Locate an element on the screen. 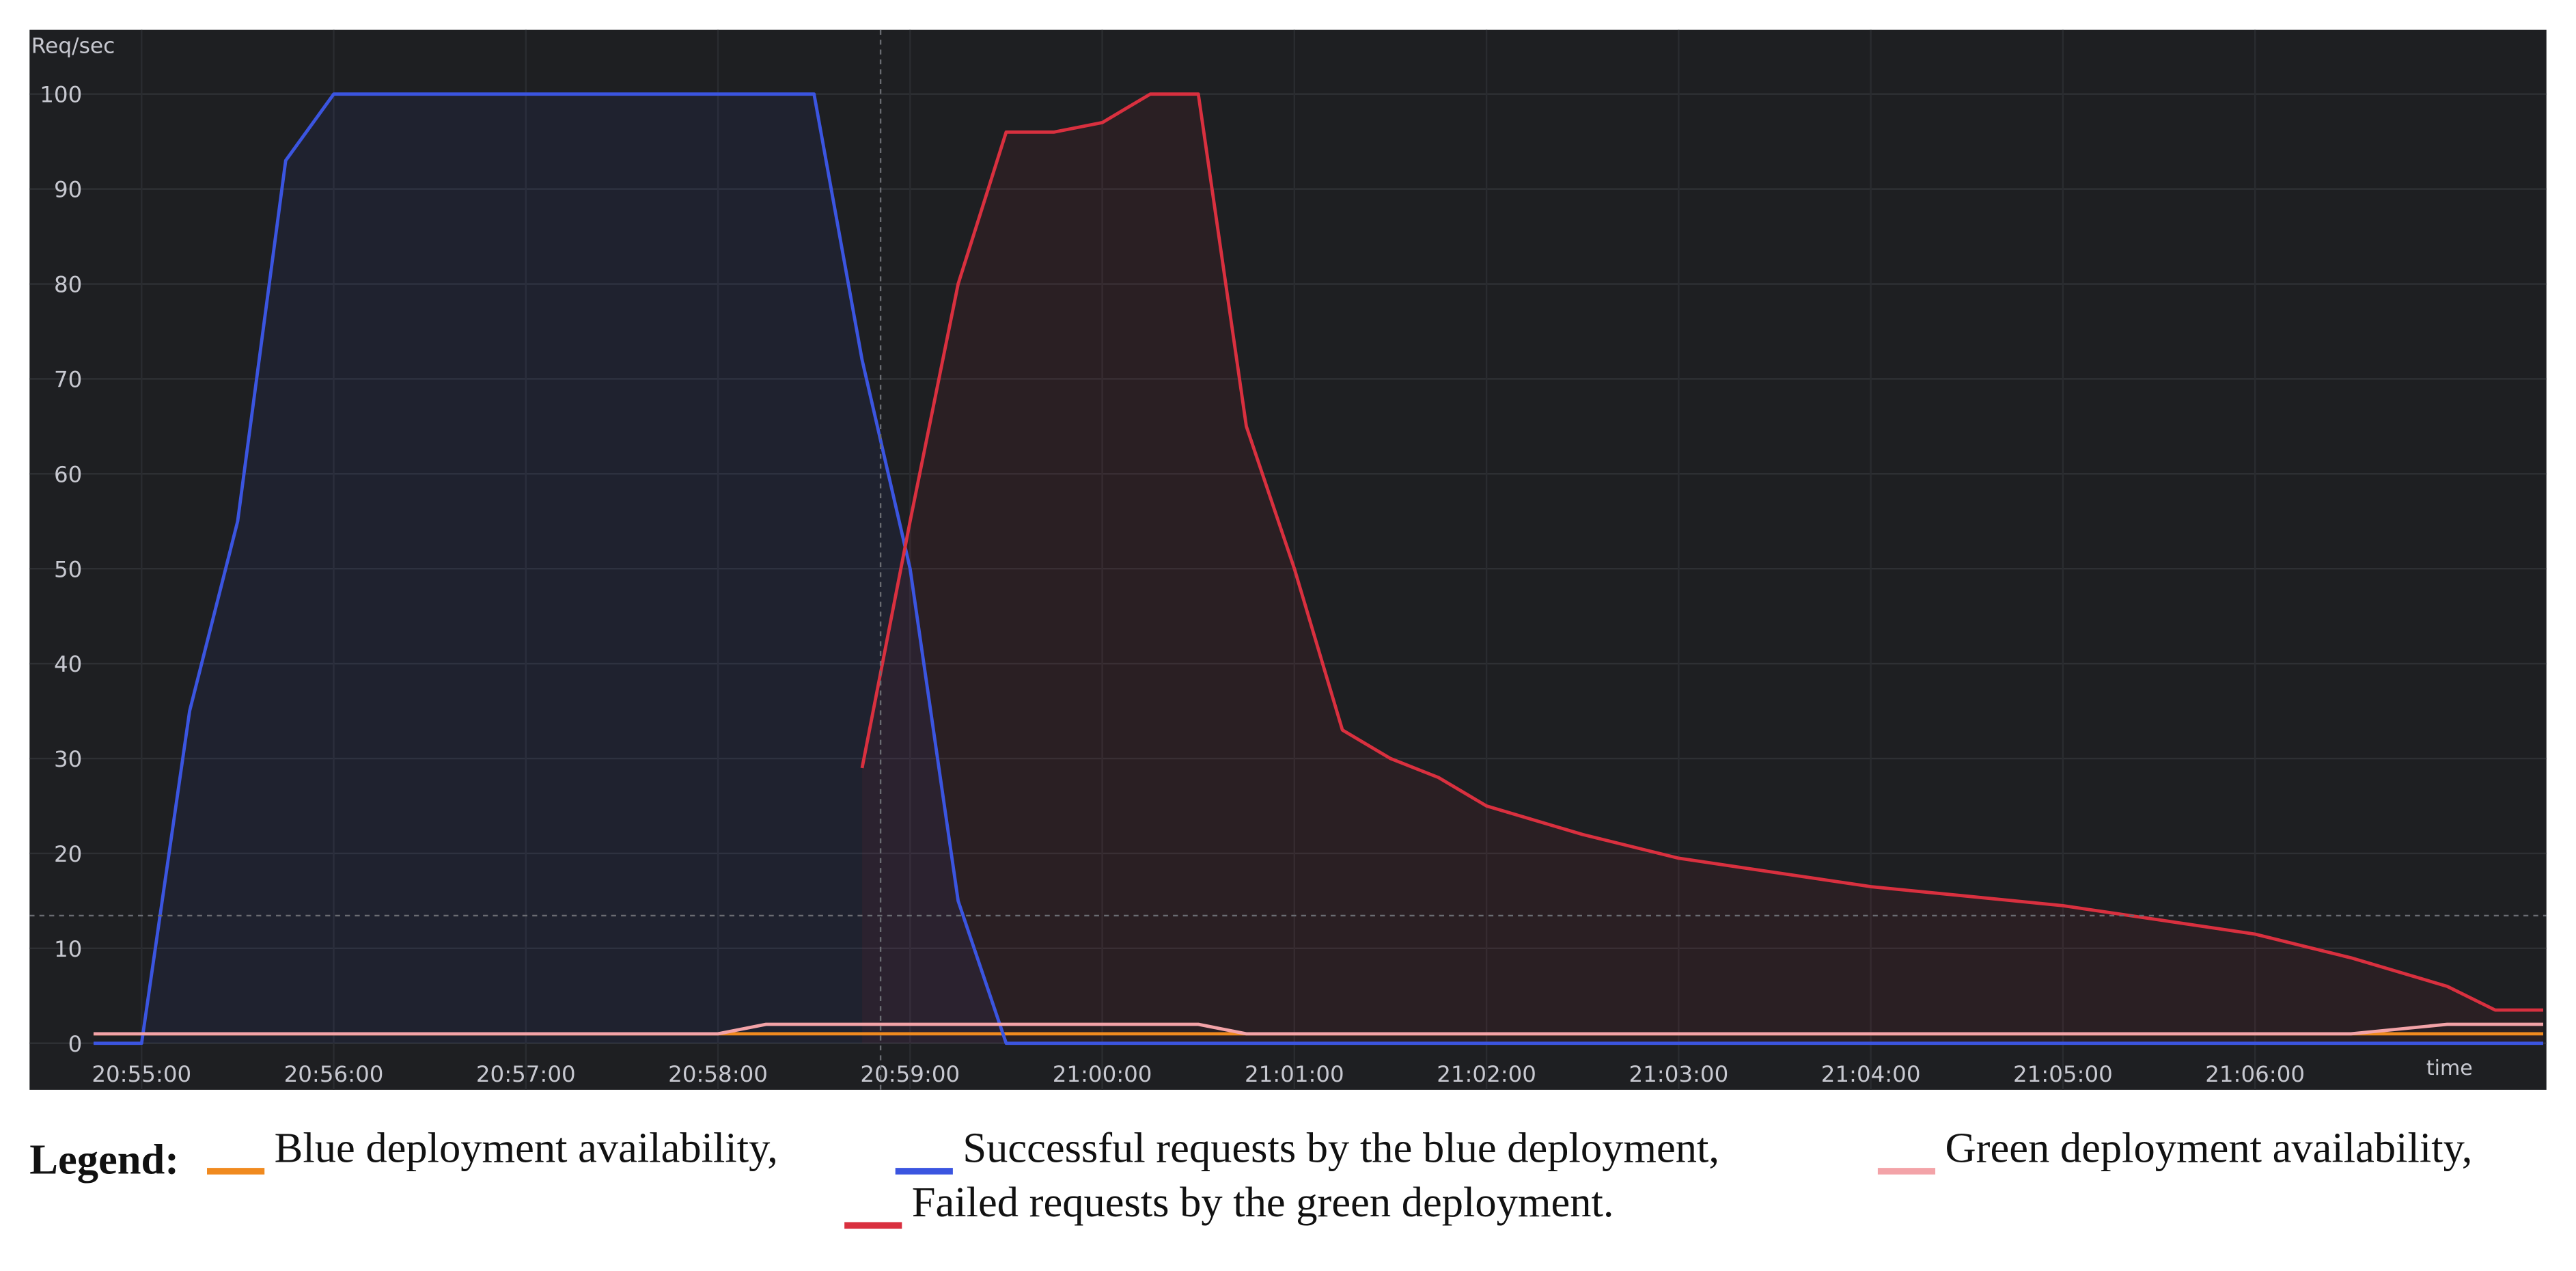 This screenshot has width=2576, height=1271. y-tick-label: 0 is located at coordinates (76, 1044).